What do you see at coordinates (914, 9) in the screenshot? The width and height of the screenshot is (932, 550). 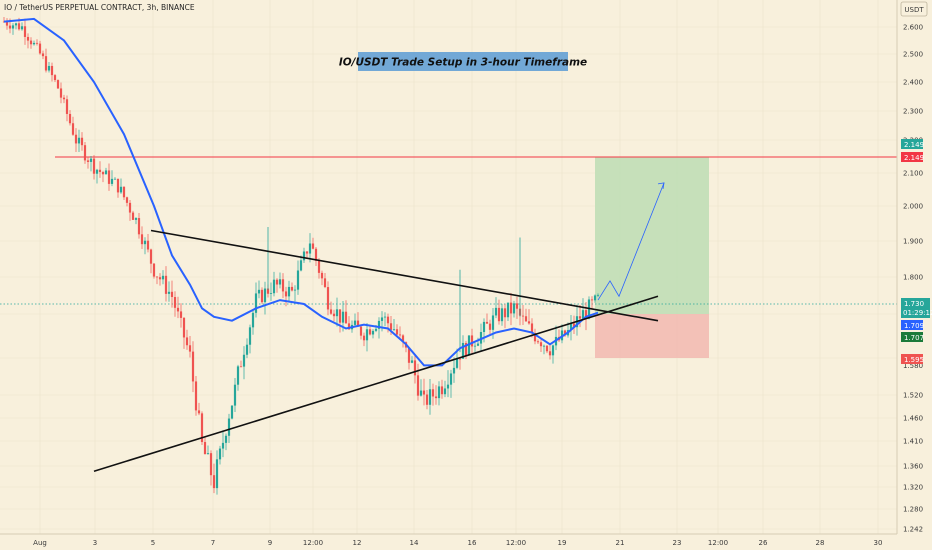 I see `currency-button` at bounding box center [914, 9].